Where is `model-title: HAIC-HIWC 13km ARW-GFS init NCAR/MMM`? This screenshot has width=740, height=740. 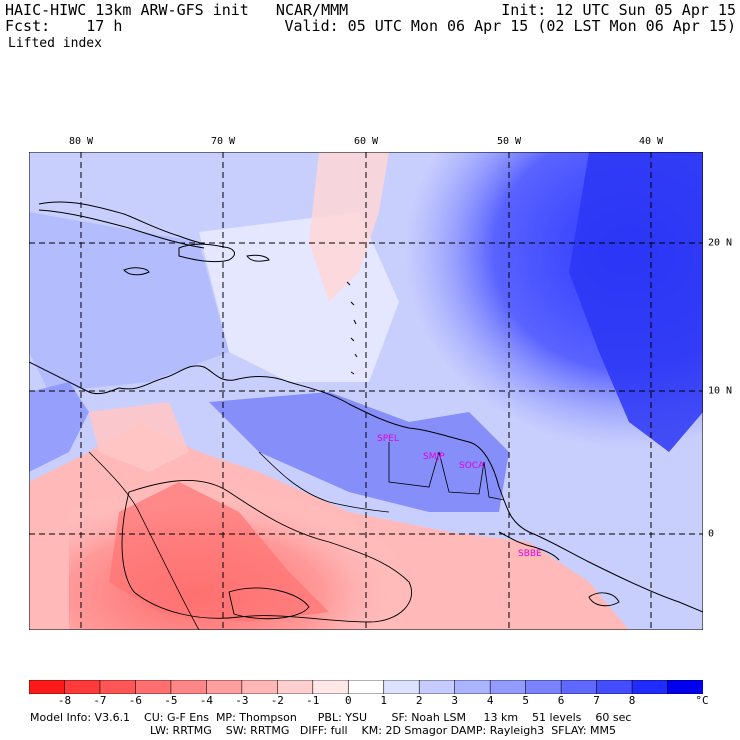 model-title: HAIC-HIWC 13km ARW-GFS init NCAR/MMM is located at coordinates (177, 10).